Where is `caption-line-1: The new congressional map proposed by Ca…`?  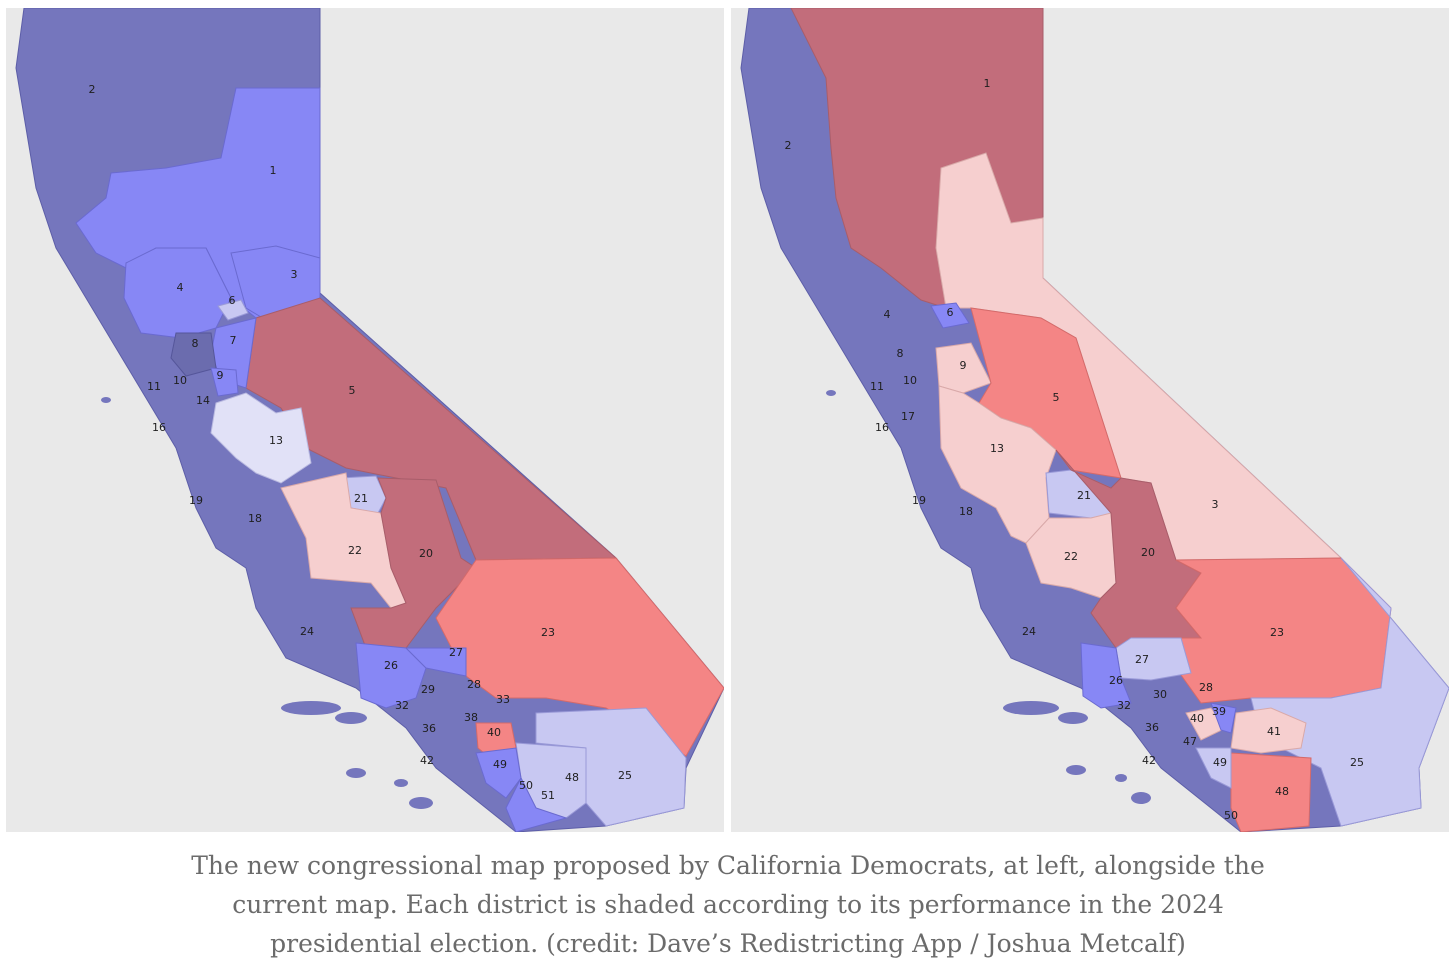
caption-line-1: The new congressional map proposed by Ca… is located at coordinates (728, 865).